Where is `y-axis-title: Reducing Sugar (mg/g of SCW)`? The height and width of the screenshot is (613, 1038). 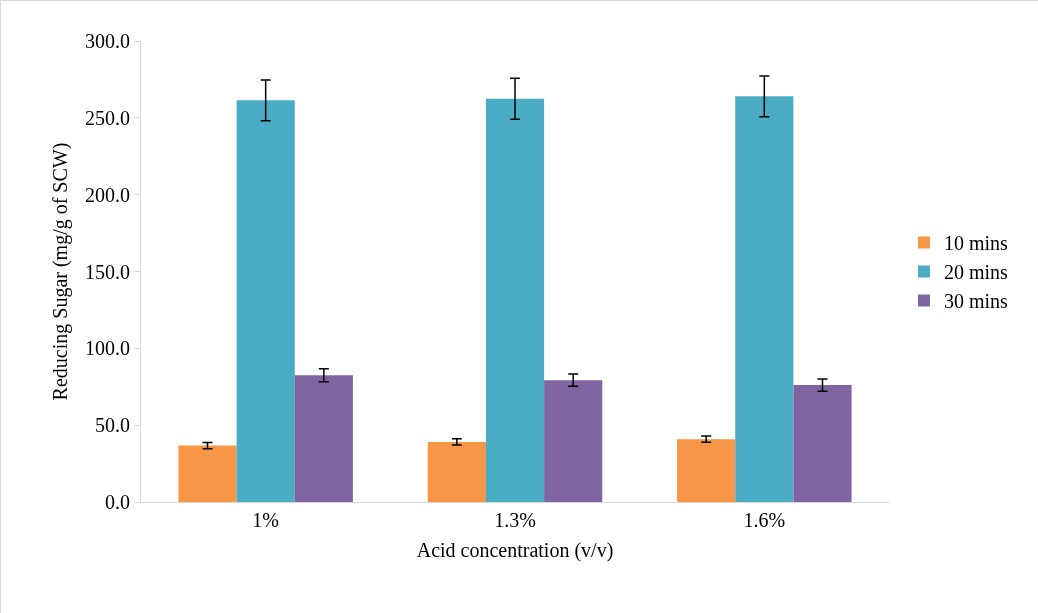
y-axis-title: Reducing Sugar (mg/g of SCW) is located at coordinates (60, 271).